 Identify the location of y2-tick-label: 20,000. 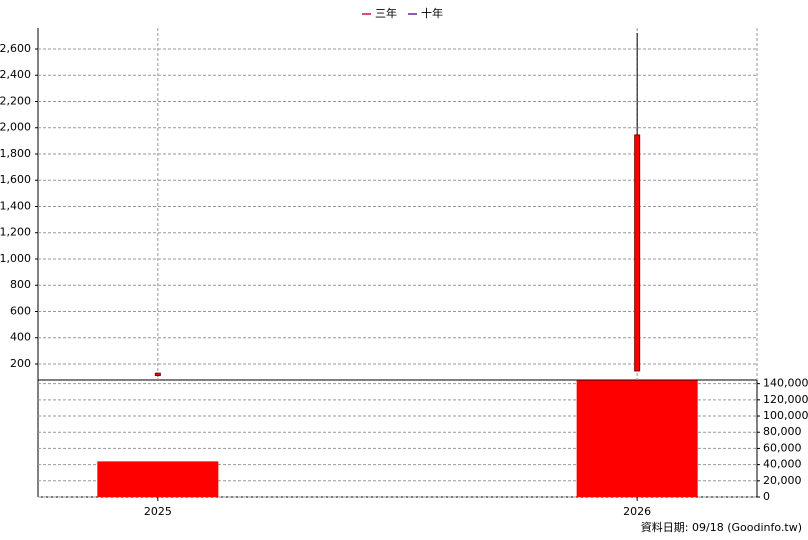
(782, 480).